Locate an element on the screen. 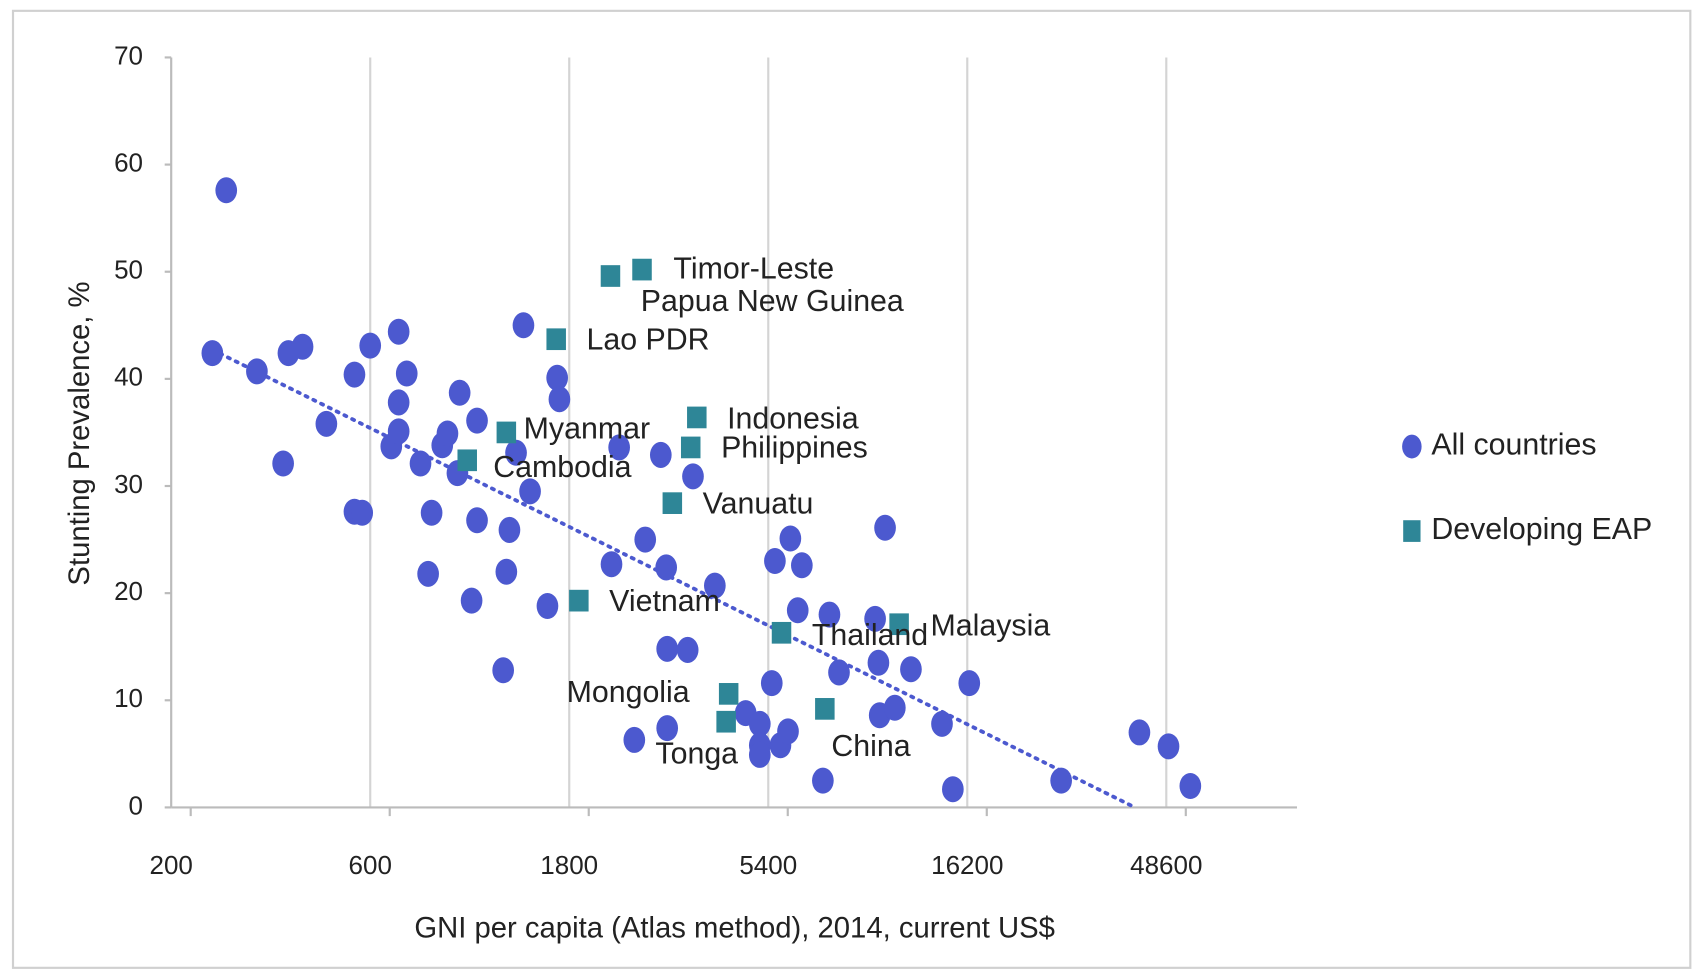 The width and height of the screenshot is (1699, 970). point-label: Thailand is located at coordinates (870, 635).